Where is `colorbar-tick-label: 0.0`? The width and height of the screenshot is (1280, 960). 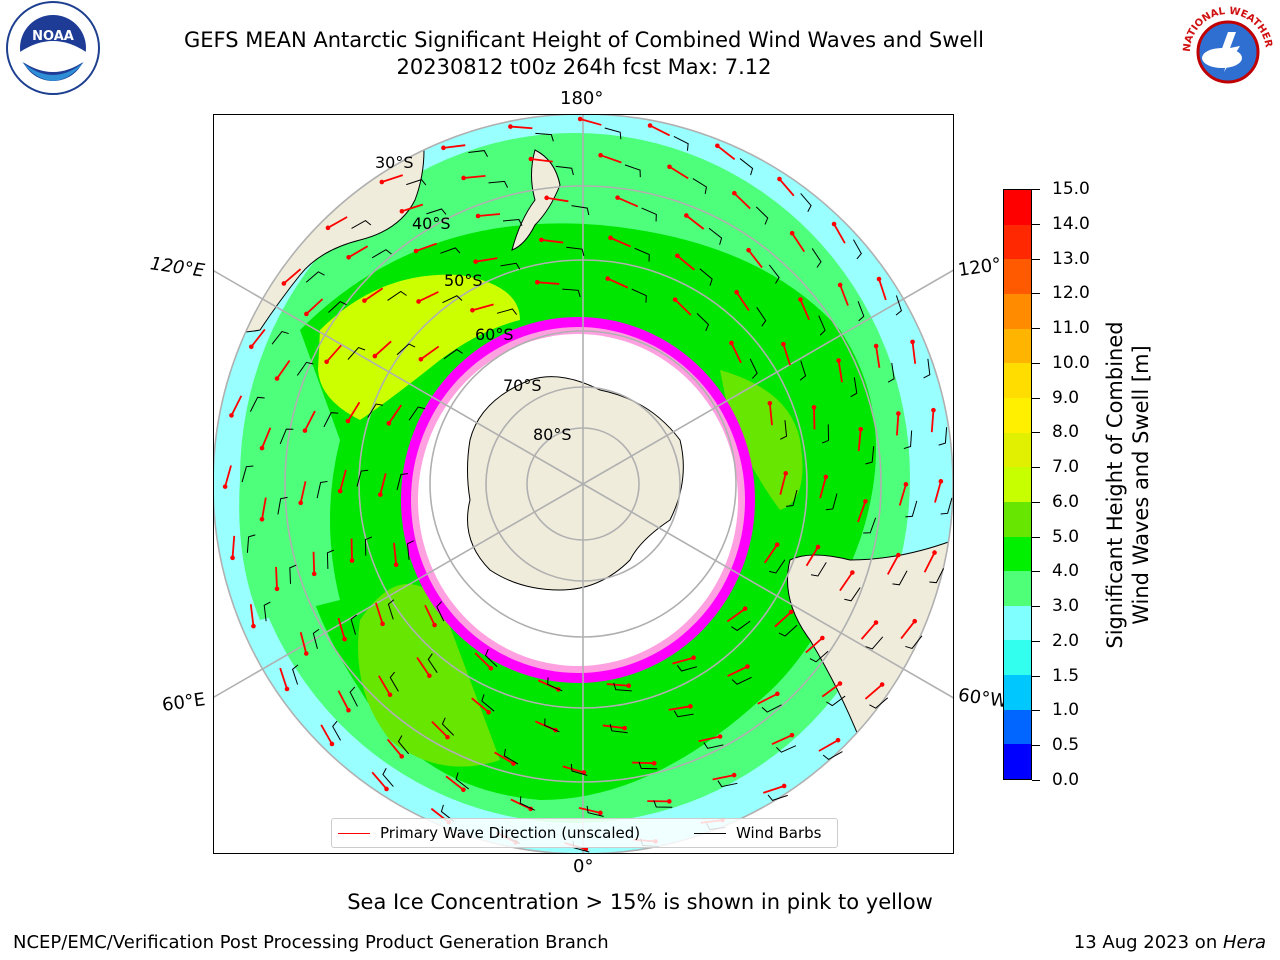 colorbar-tick-label: 0.0 is located at coordinates (1066, 780).